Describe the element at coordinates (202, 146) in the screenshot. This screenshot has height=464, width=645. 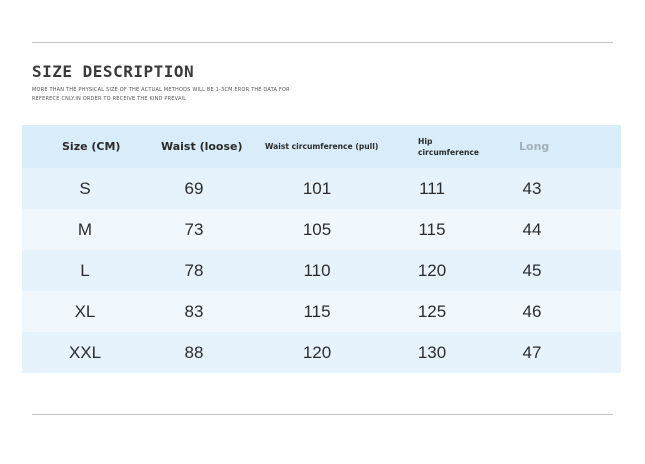
I see `header-waist-loose: Waist (loose)` at that location.